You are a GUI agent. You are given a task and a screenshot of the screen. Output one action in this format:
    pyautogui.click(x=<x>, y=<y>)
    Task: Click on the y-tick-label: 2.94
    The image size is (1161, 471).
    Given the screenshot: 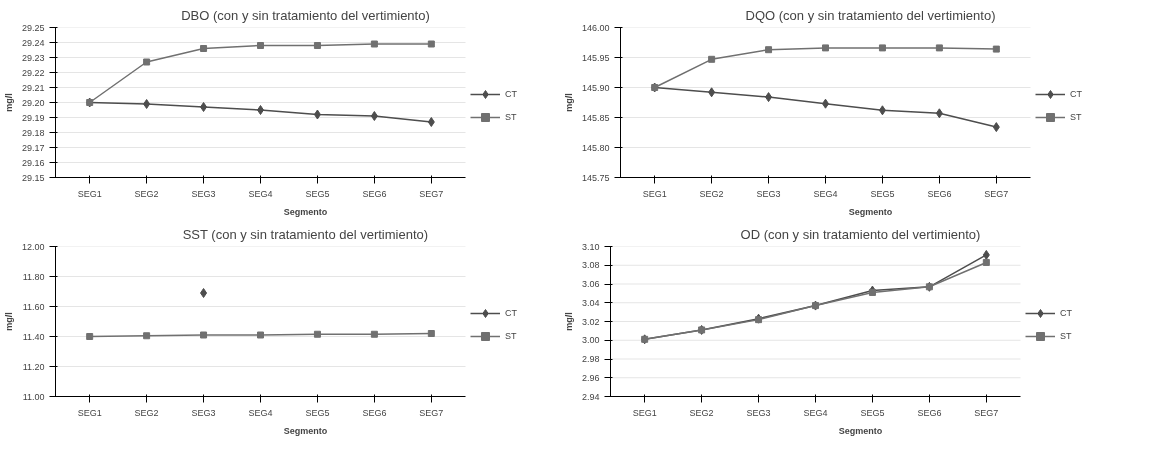 What is the action you would take?
    pyautogui.click(x=590, y=396)
    